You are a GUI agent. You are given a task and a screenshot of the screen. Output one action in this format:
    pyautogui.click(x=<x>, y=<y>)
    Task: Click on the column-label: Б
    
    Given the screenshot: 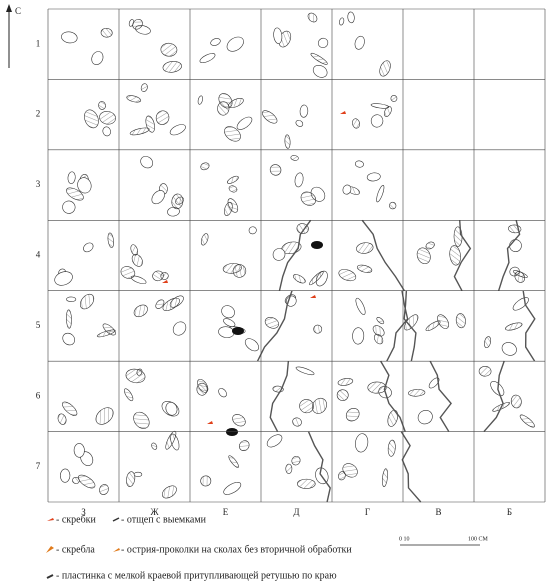 What is the action you would take?
    pyautogui.click(x=509, y=512)
    